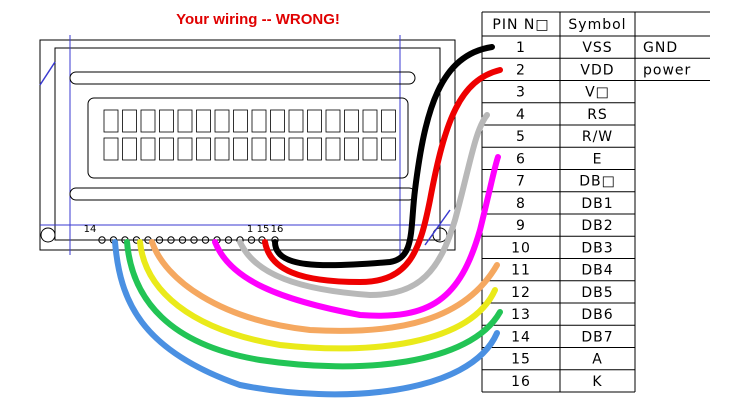  I want to click on pin-number: 13, so click(521, 315).